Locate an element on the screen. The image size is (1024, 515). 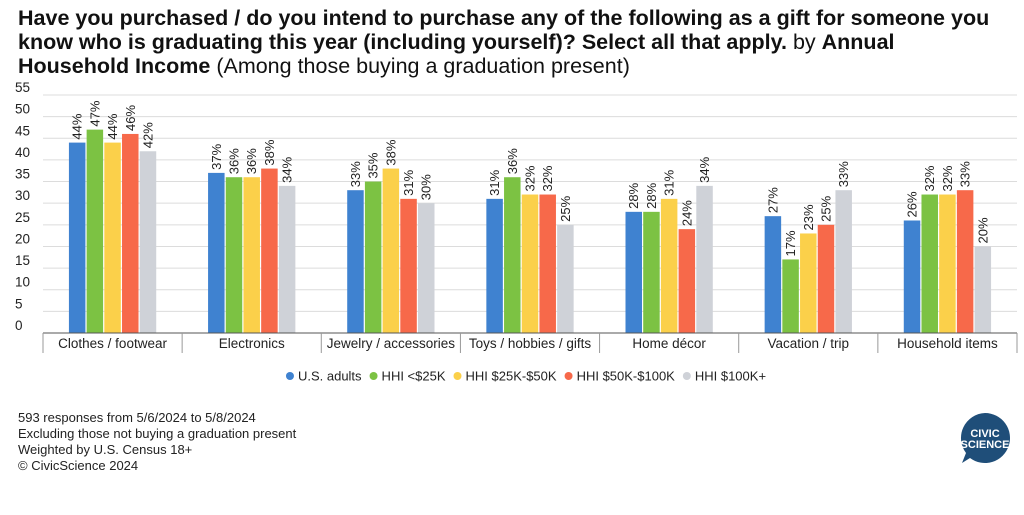
y-tick-label: 5 is located at coordinates (19, 303).